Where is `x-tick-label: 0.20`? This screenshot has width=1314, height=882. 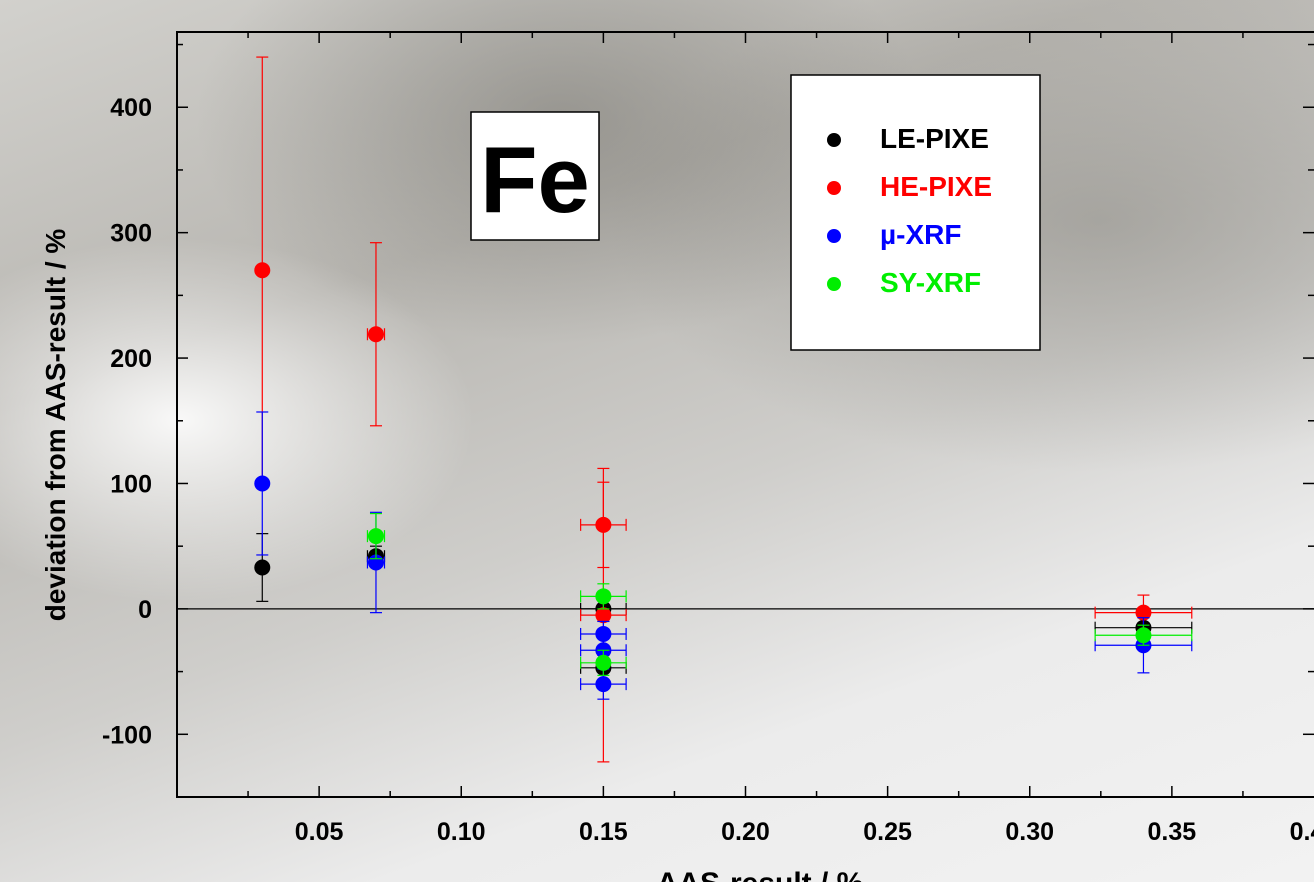
x-tick-label: 0.20 is located at coordinates (745, 832).